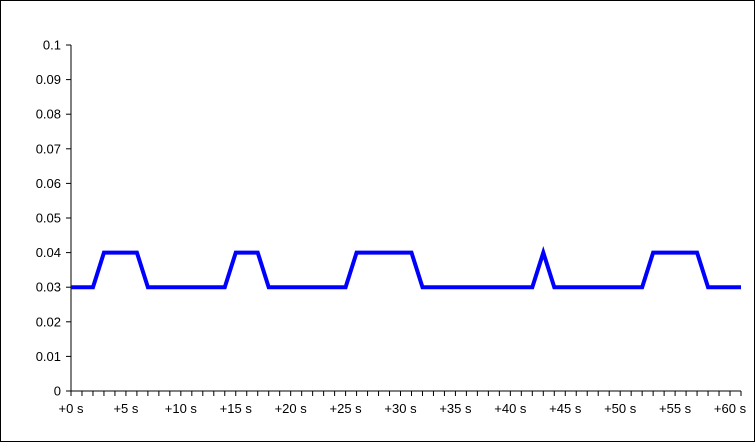 The image size is (755, 442). Describe the element at coordinates (48, 183) in the screenshot. I see `y-tick-label: 0.06` at that location.